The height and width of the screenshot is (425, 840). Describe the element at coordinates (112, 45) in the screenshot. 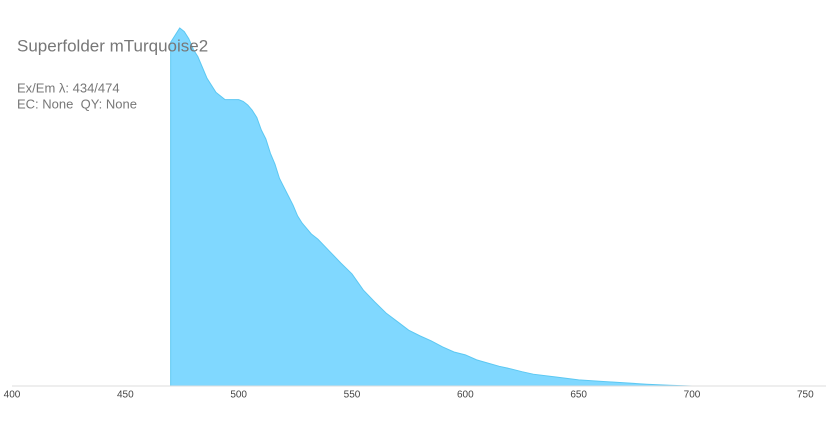

I see `chart-title: Superfolder mTurquoise2` at that location.